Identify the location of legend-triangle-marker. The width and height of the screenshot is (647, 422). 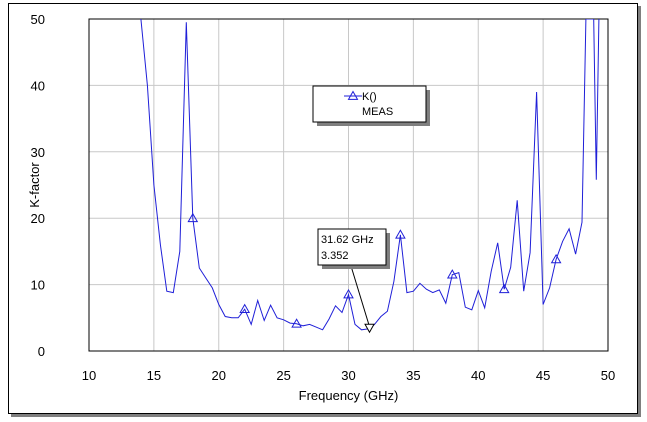
(353, 95).